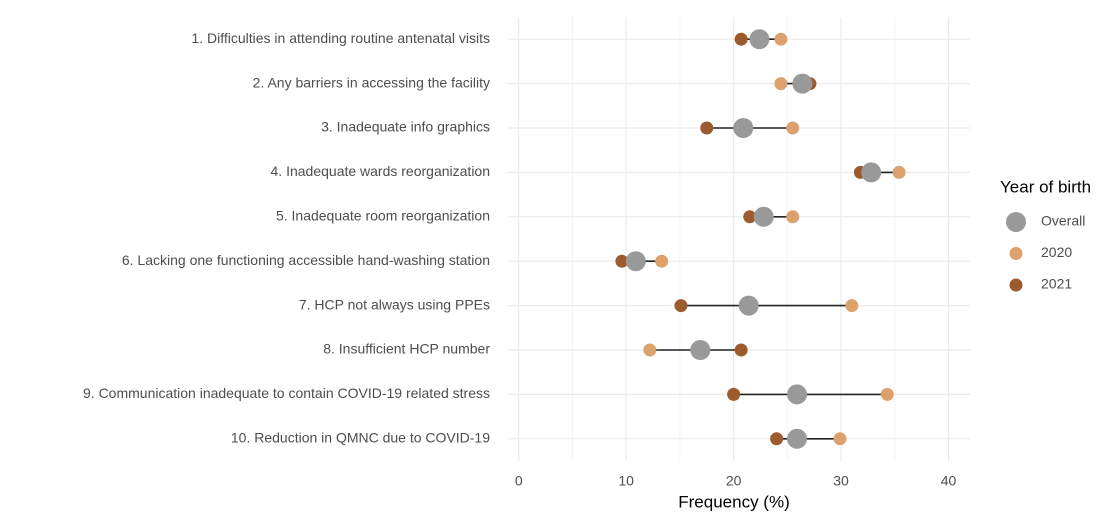 The image size is (1113, 514). Describe the element at coordinates (360, 438) in the screenshot. I see `y-tick-label: 10. Reduction in QMNC due to COVID-19` at that location.